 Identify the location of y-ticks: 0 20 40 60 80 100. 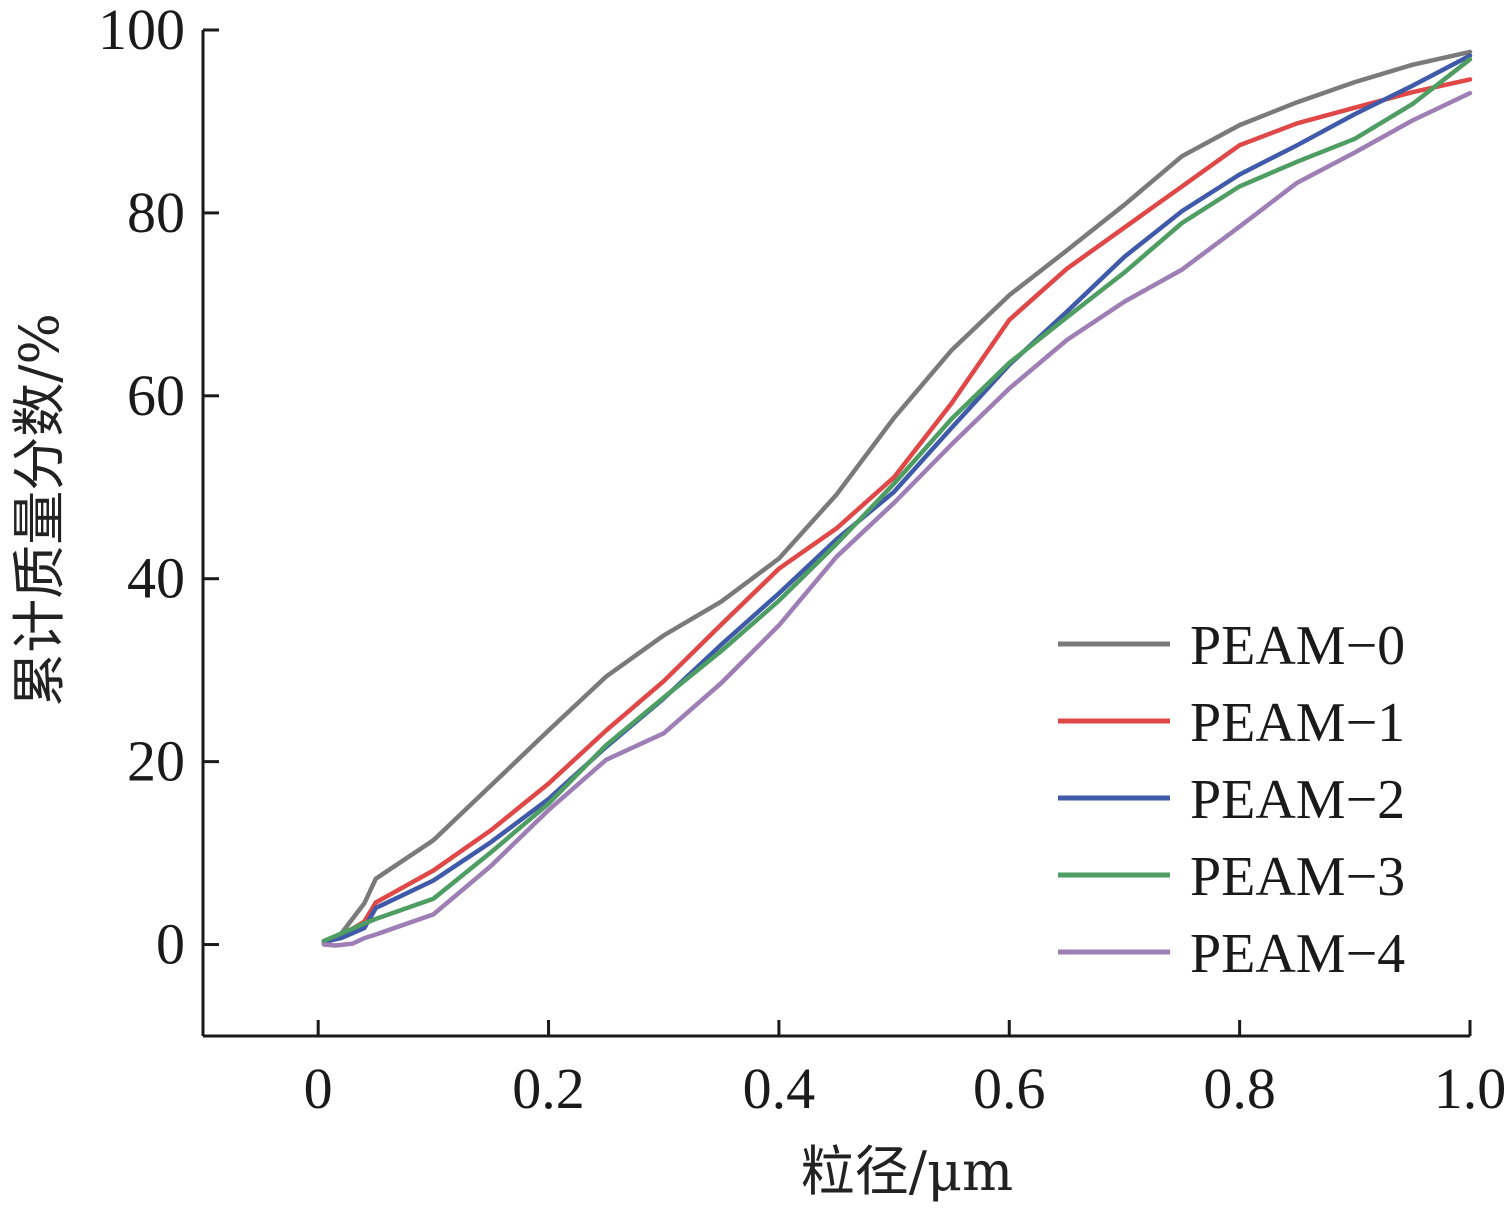
(158, 488).